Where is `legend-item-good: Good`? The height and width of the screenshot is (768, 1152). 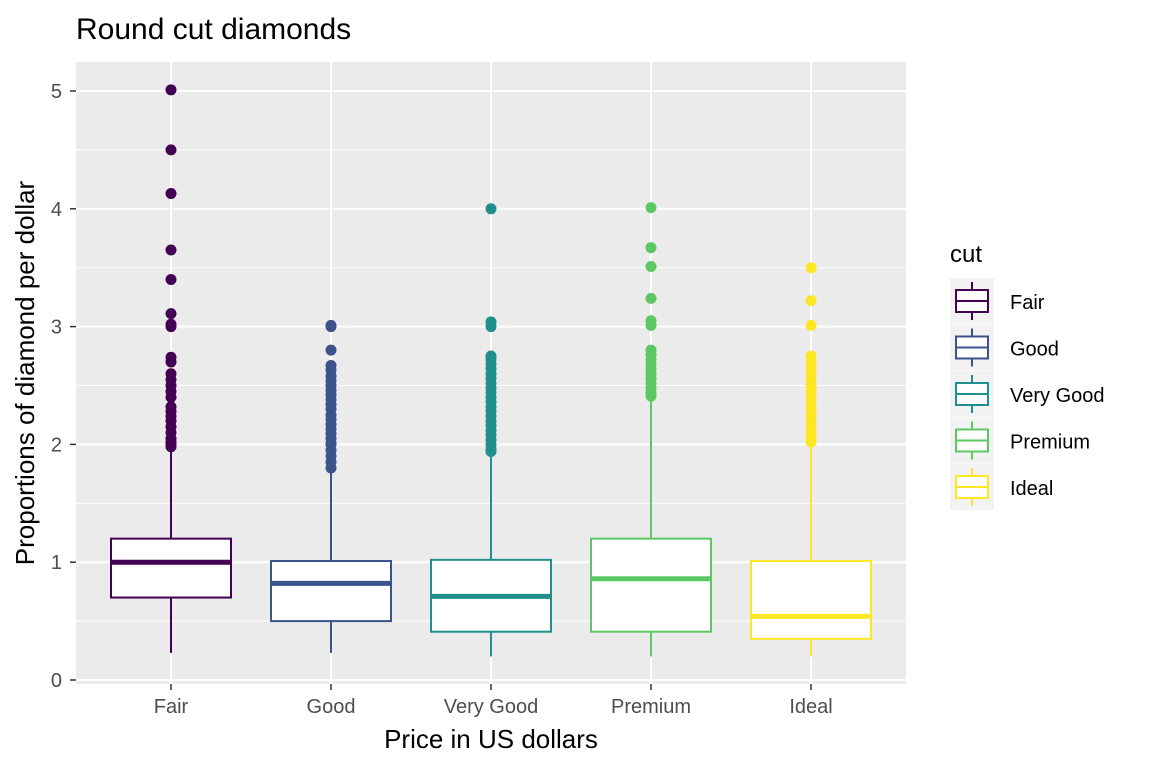 legend-item-good: Good is located at coordinates (1004, 347).